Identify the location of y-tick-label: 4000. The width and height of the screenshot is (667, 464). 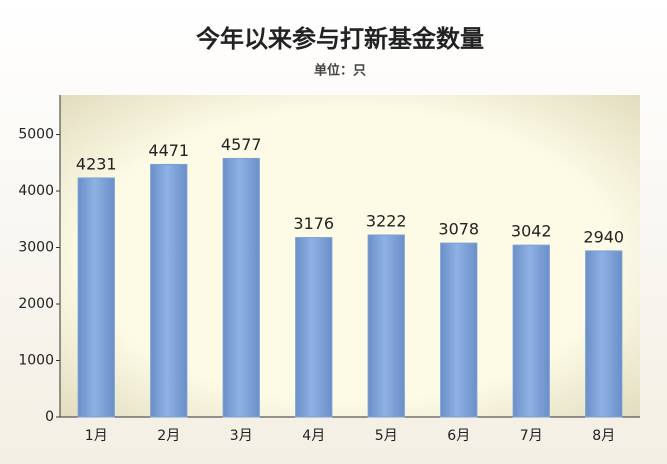
(36, 191).